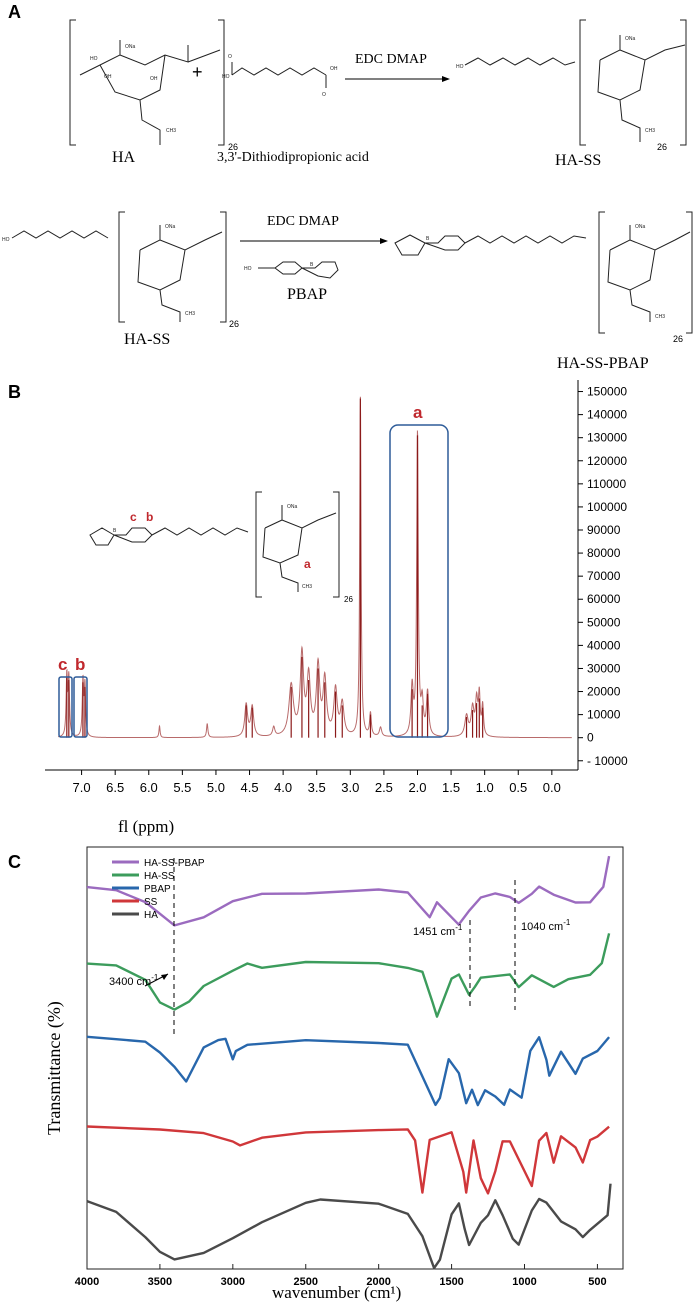 Image resolution: width=700 pixels, height=1302 pixels. I want to click on legend-label: HA-SS, so click(159, 876).